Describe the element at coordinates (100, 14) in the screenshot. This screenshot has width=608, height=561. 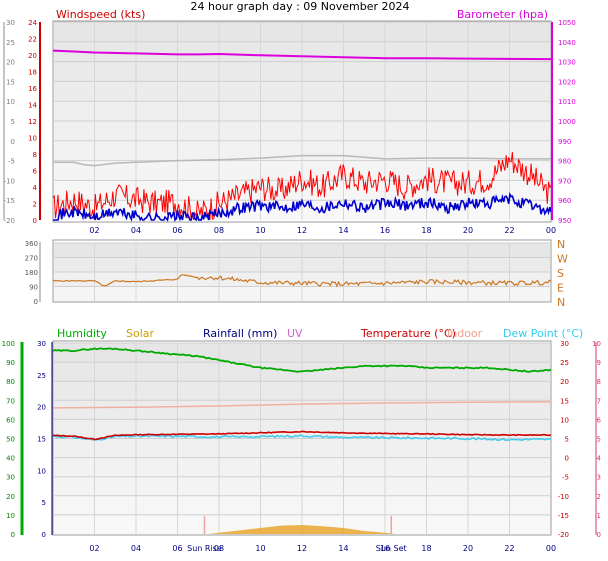
I see `windspeed-legend: Windspeed (kts)` at that location.